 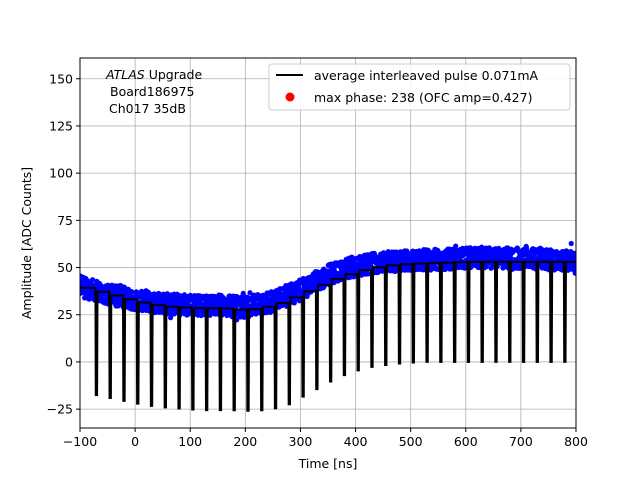 I want to click on x-tick-label: 400, so click(x=356, y=441).